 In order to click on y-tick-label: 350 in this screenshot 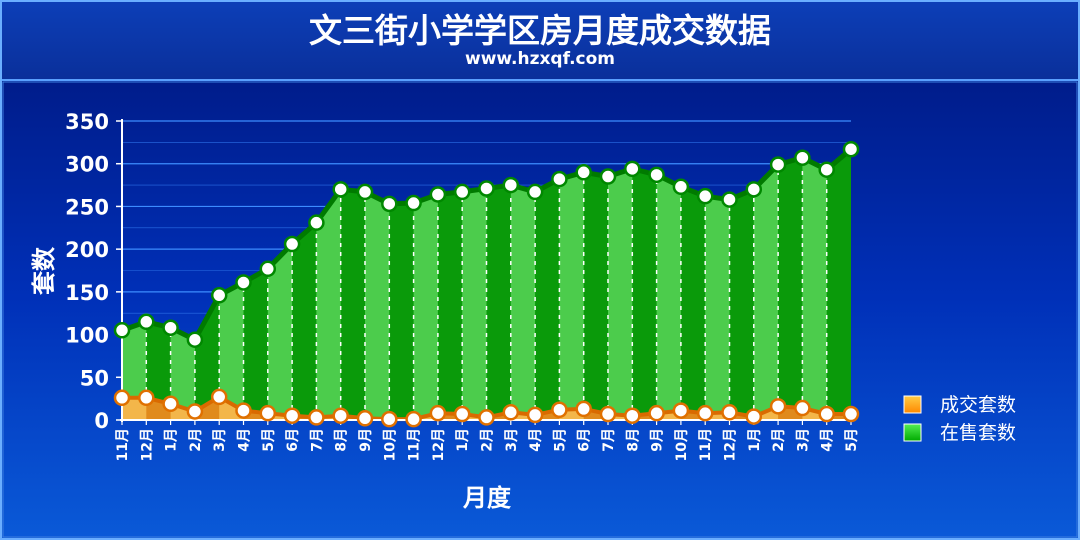, I will do `click(87, 122)`.